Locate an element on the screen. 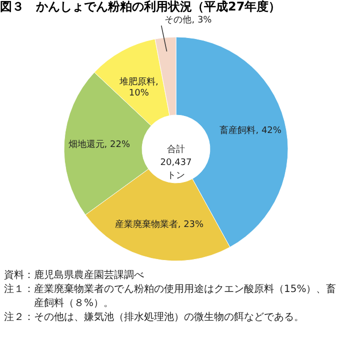 This screenshot has width=352, height=352. text: 資料：鹿児島県農産園芸課調べ is located at coordinates (74, 275).